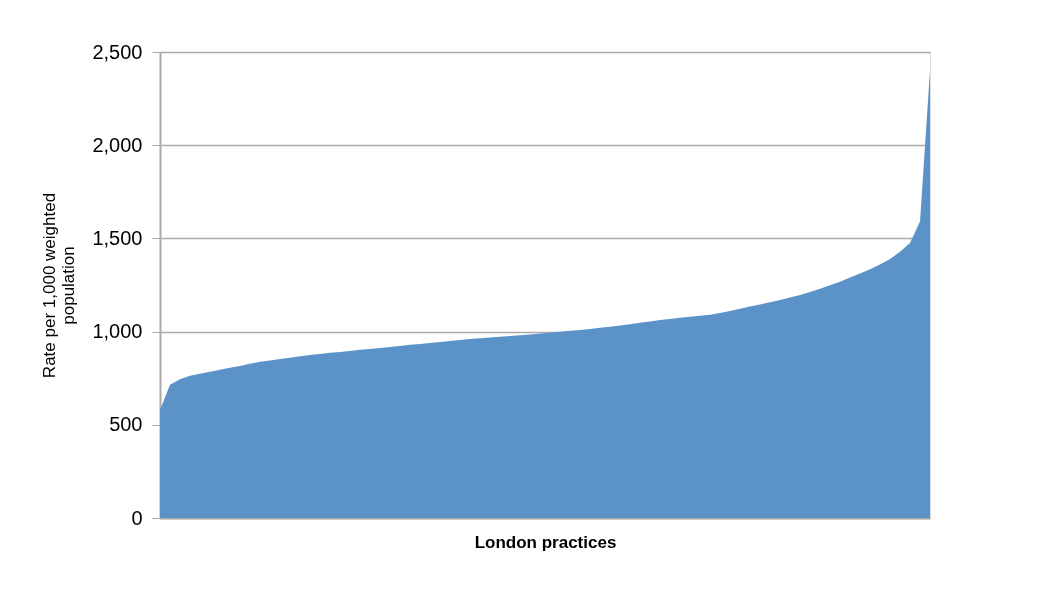  I want to click on x-axis-title: London practices, so click(545, 542).